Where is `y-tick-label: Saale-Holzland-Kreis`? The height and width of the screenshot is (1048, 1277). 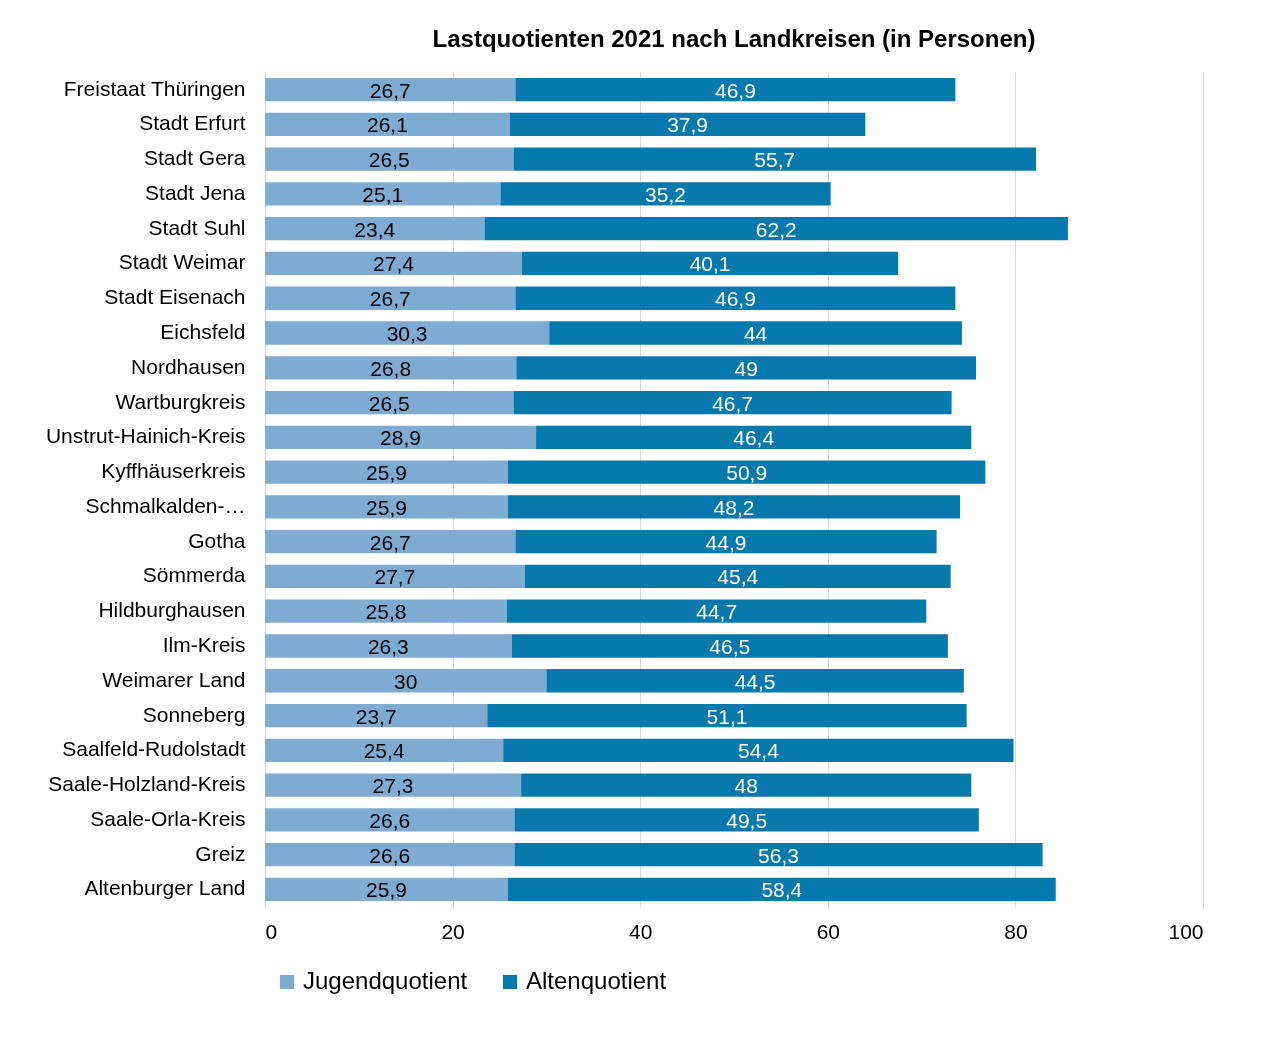 y-tick-label: Saale-Holzland-Kreis is located at coordinates (147, 784).